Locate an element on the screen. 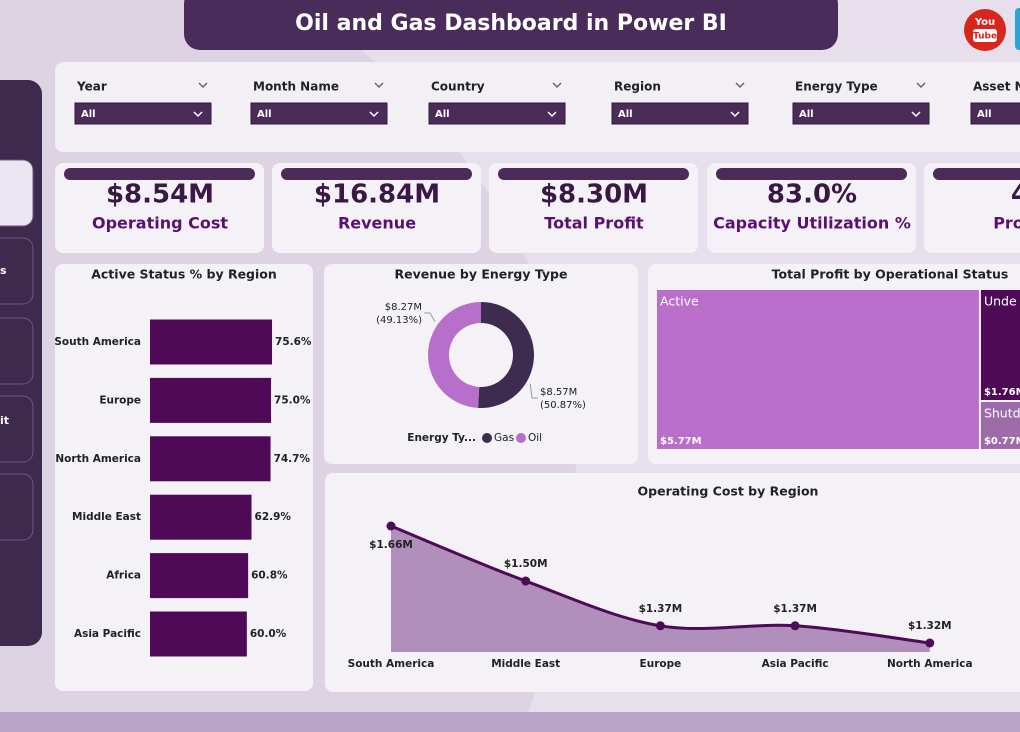 Image resolution: width=1020 pixels, height=732 pixels. x-tick-label: Europe is located at coordinates (661, 664).